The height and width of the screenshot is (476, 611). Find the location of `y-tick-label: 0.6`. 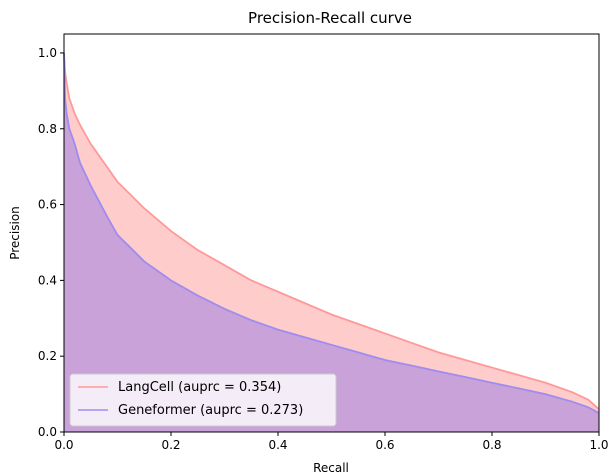

y-tick-label: 0.6 is located at coordinates (47, 205).